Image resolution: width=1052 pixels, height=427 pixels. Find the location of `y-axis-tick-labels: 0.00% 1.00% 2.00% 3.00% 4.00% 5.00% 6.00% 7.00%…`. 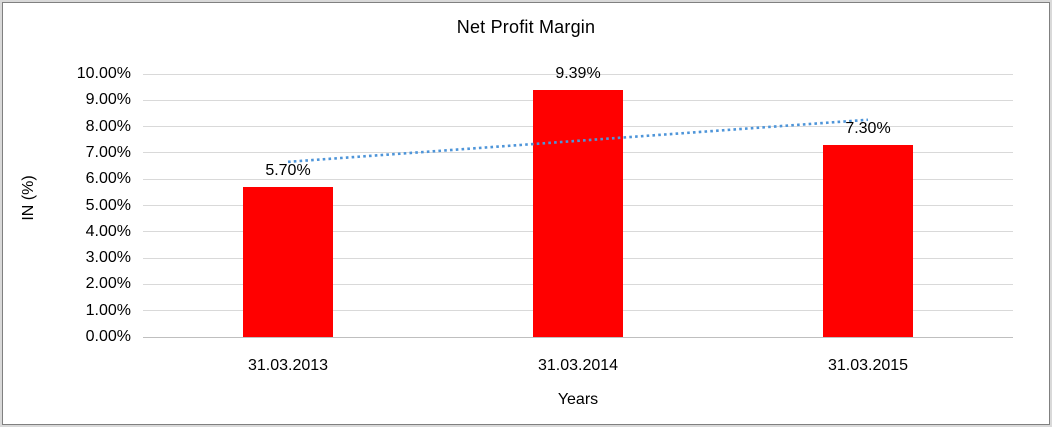

y-axis-tick-labels: 0.00% 1.00% 2.00% 3.00% 4.00% 5.00% 6.00% 7.00%… is located at coordinates (91, 213).